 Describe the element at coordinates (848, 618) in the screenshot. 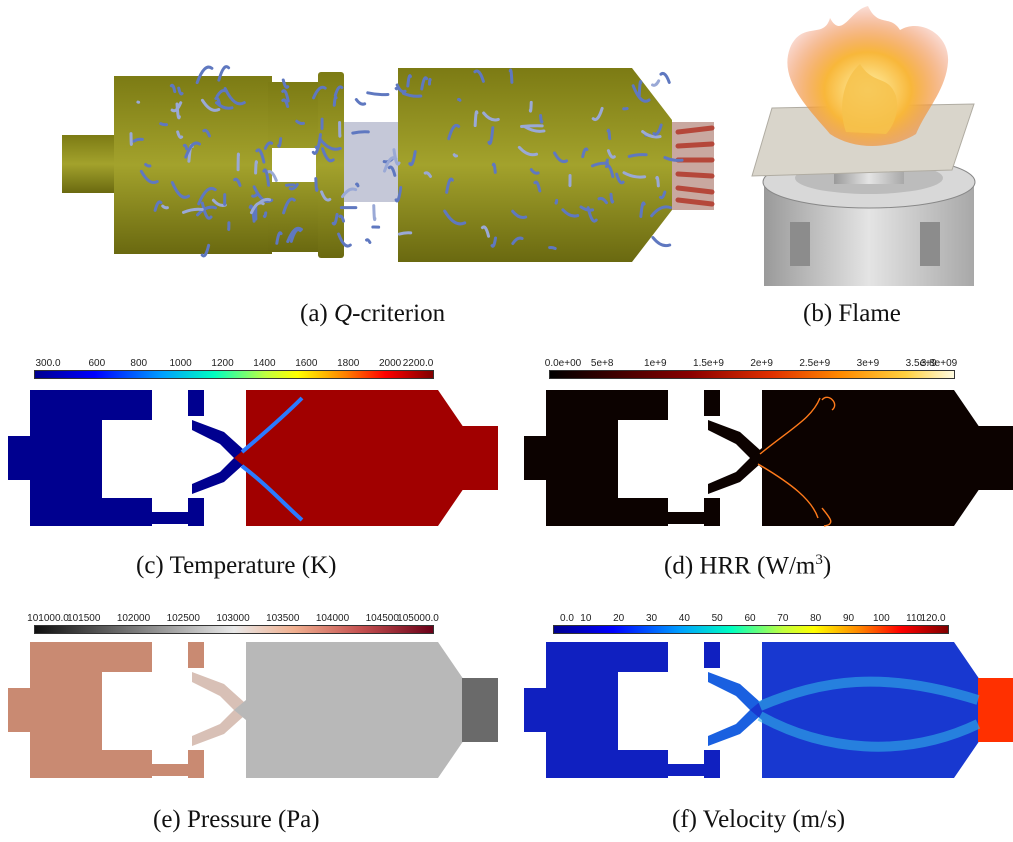

I see `colorbar-tick-label: 90` at that location.